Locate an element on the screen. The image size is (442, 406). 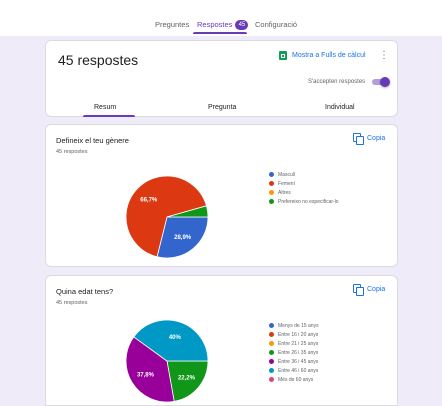
legend-item: Entre 36 i 45 anys is located at coordinates (294, 361).